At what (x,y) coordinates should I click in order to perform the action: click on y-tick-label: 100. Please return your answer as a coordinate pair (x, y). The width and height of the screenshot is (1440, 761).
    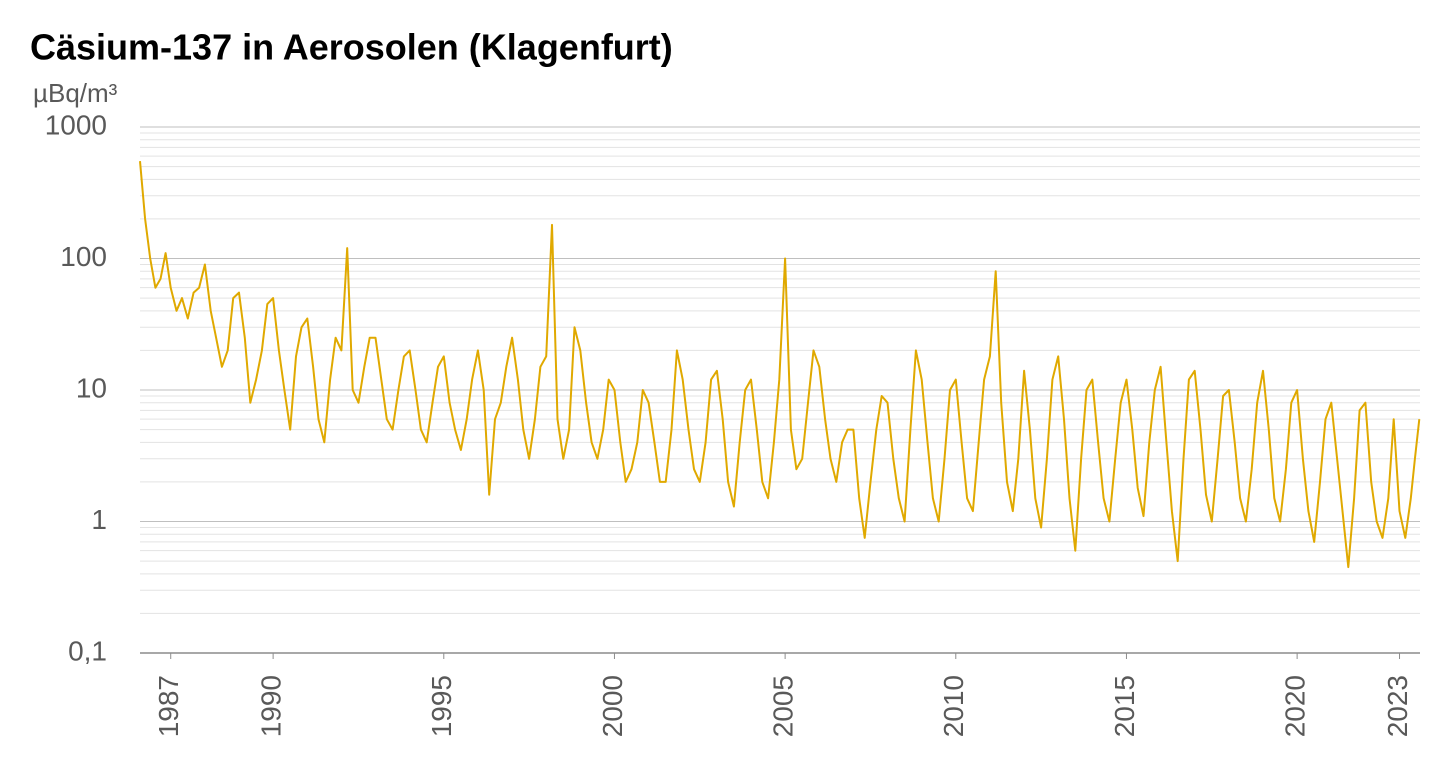
    Looking at the image, I should click on (83, 256).